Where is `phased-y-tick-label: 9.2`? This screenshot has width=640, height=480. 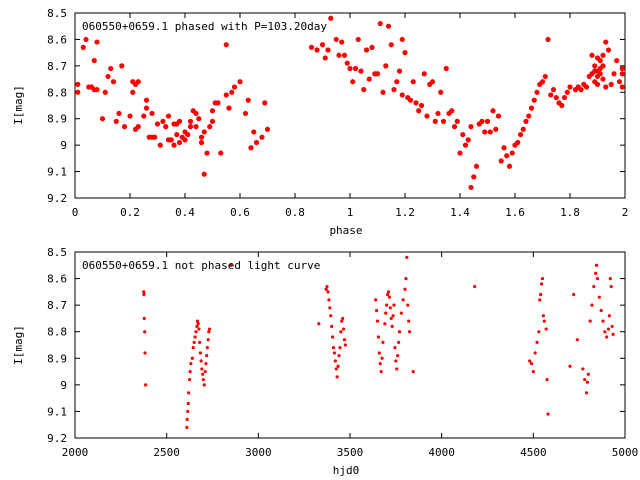 phased-y-tick-label: 9.2 is located at coordinates (57, 198).